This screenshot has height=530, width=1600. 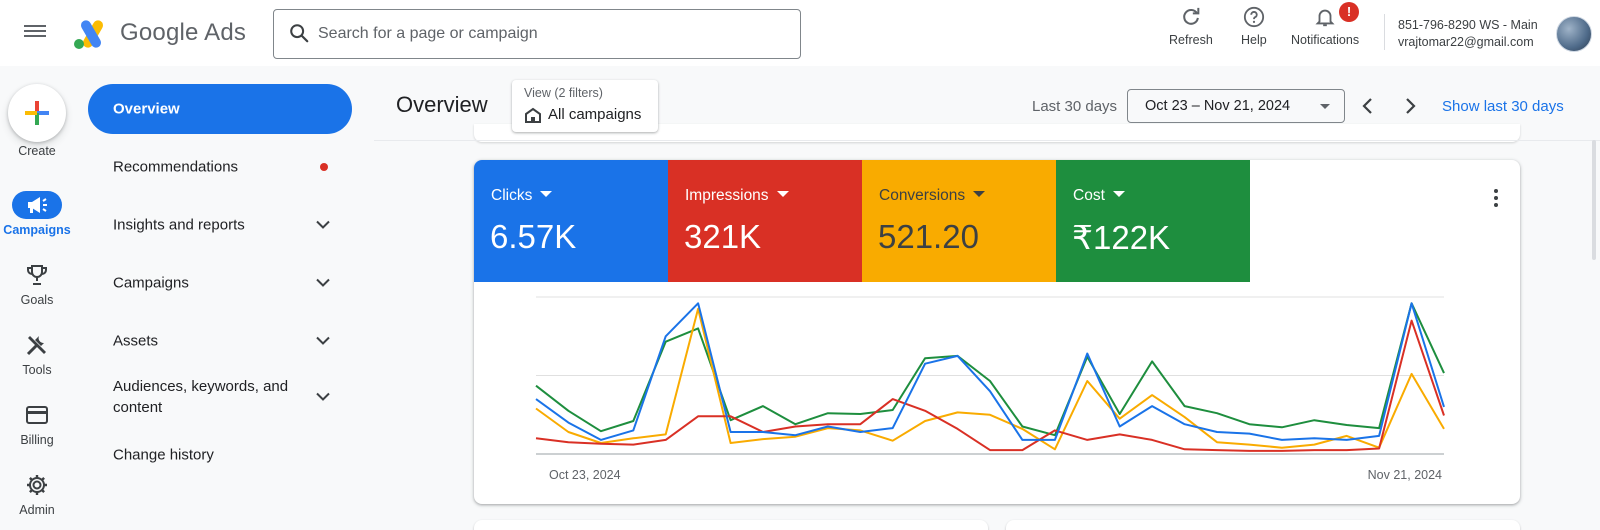 I want to click on scrollbar, so click(x=1594, y=200).